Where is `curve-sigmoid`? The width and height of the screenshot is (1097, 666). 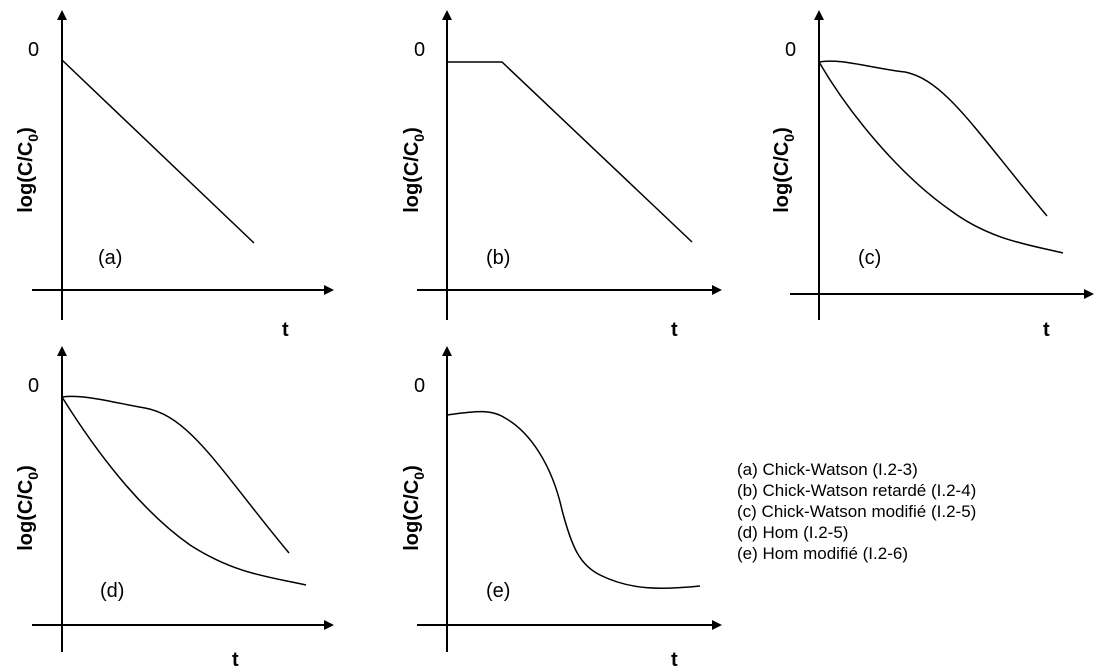
curve-sigmoid is located at coordinates (573, 499).